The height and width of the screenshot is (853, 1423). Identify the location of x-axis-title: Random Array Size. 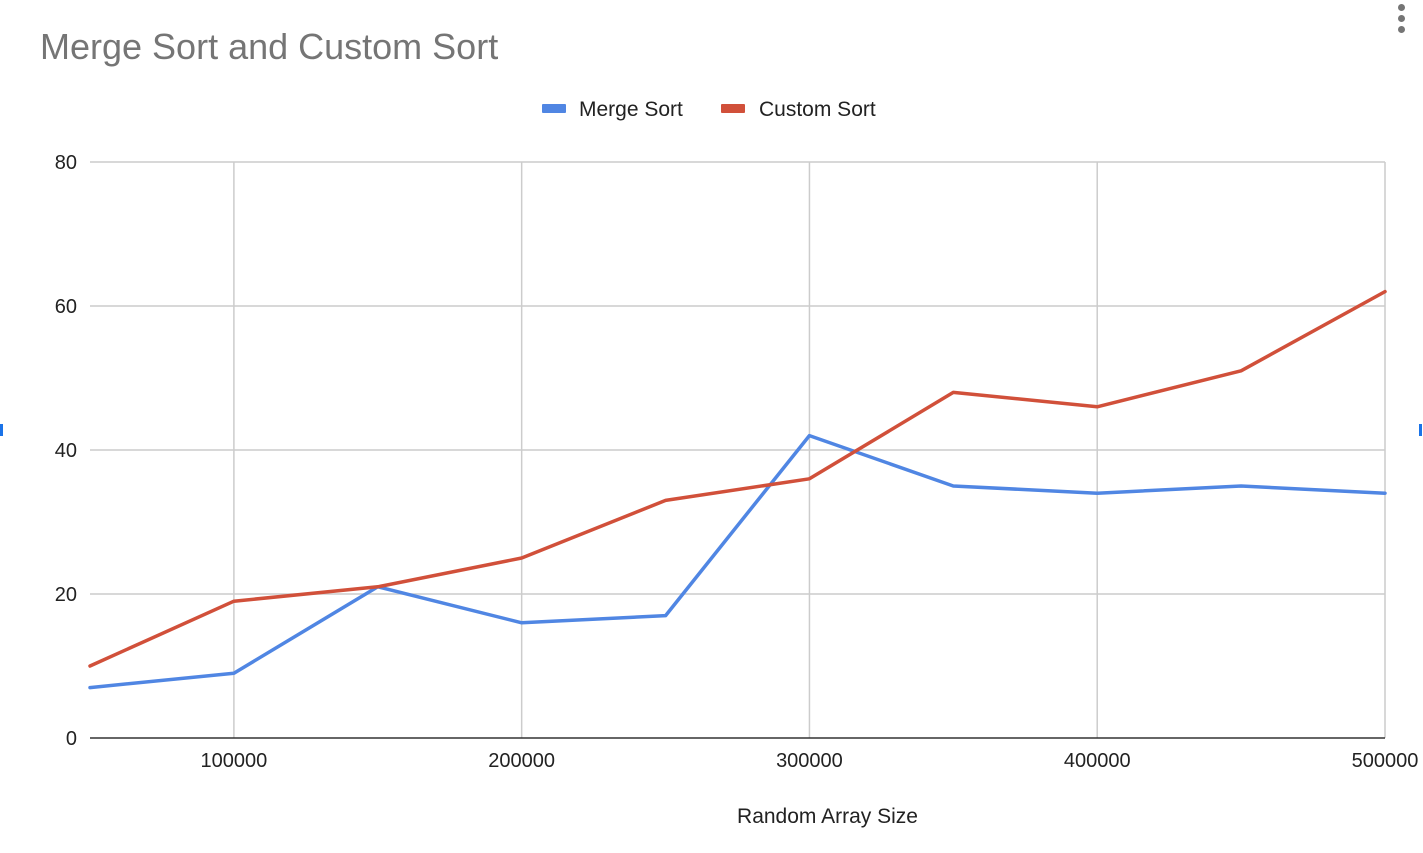
(827, 816).